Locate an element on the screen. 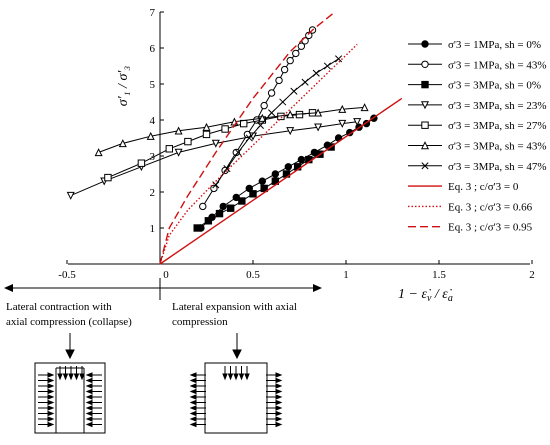  y-tick-label: 5 is located at coordinates (153, 85).